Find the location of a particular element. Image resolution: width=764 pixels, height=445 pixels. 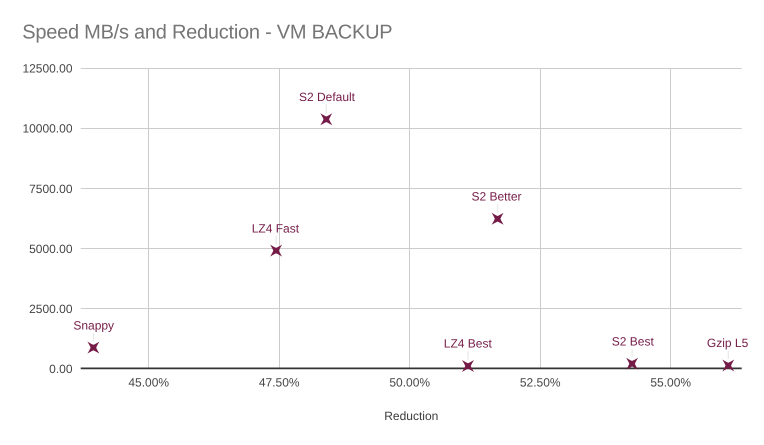

svg-text: 55.00% is located at coordinates (670, 383).